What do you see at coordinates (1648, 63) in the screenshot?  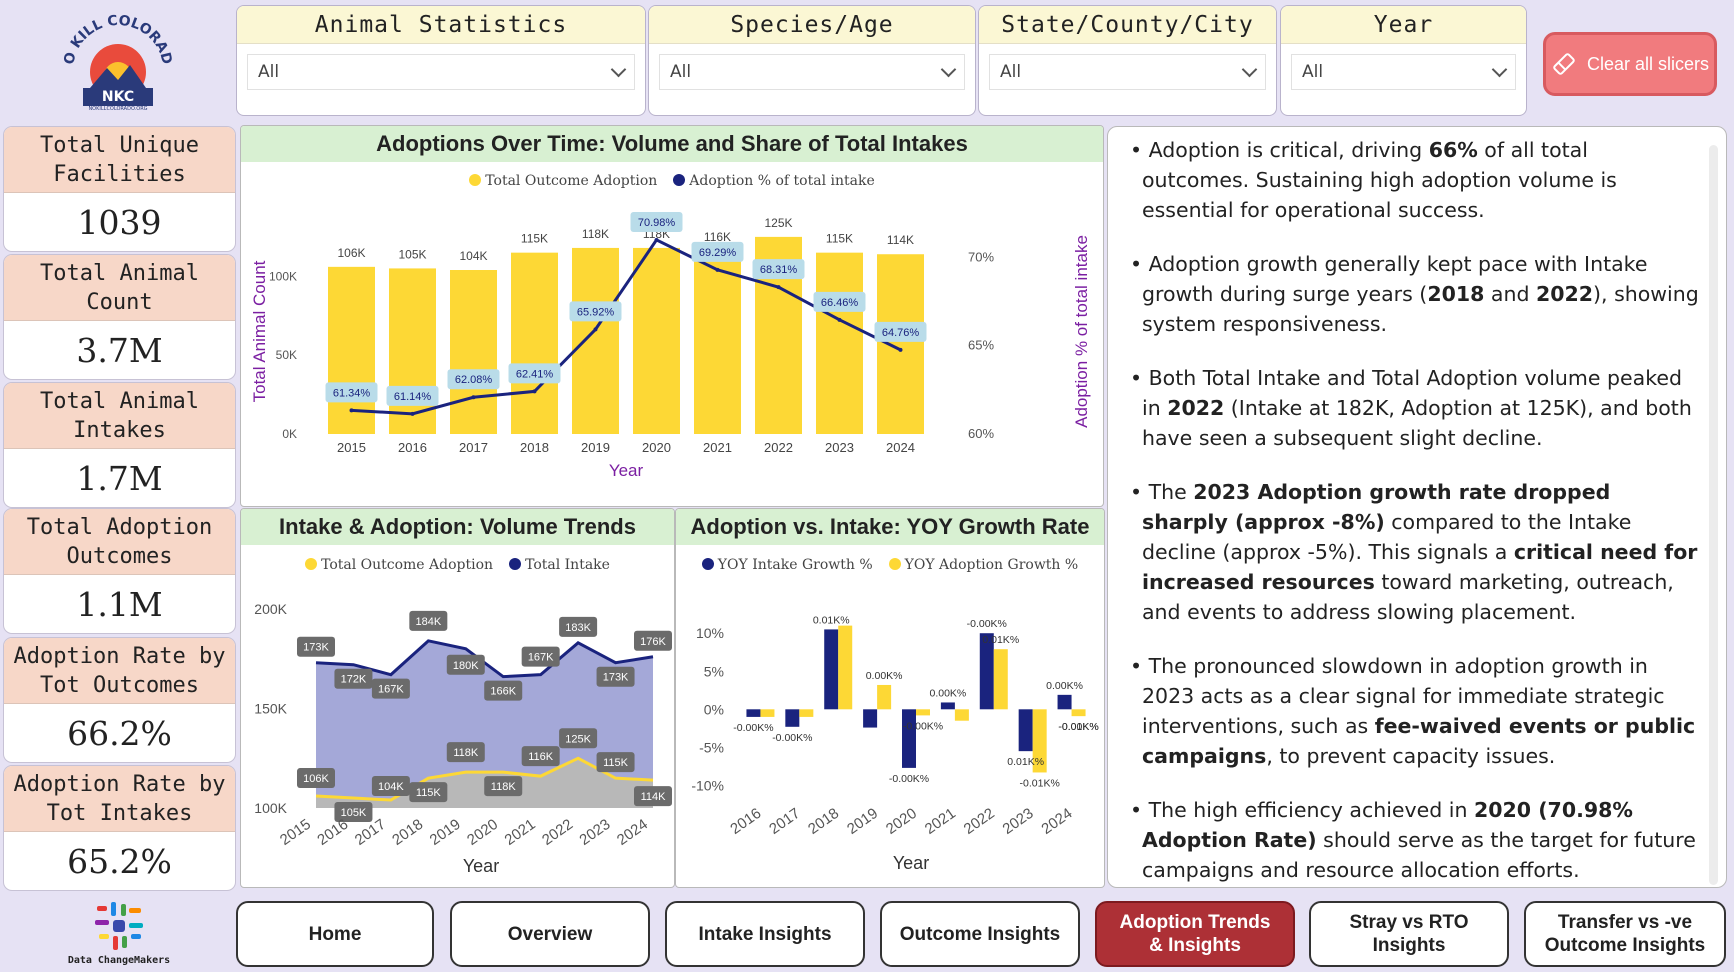 I see `clear-button-label: Clear all slicers` at bounding box center [1648, 63].